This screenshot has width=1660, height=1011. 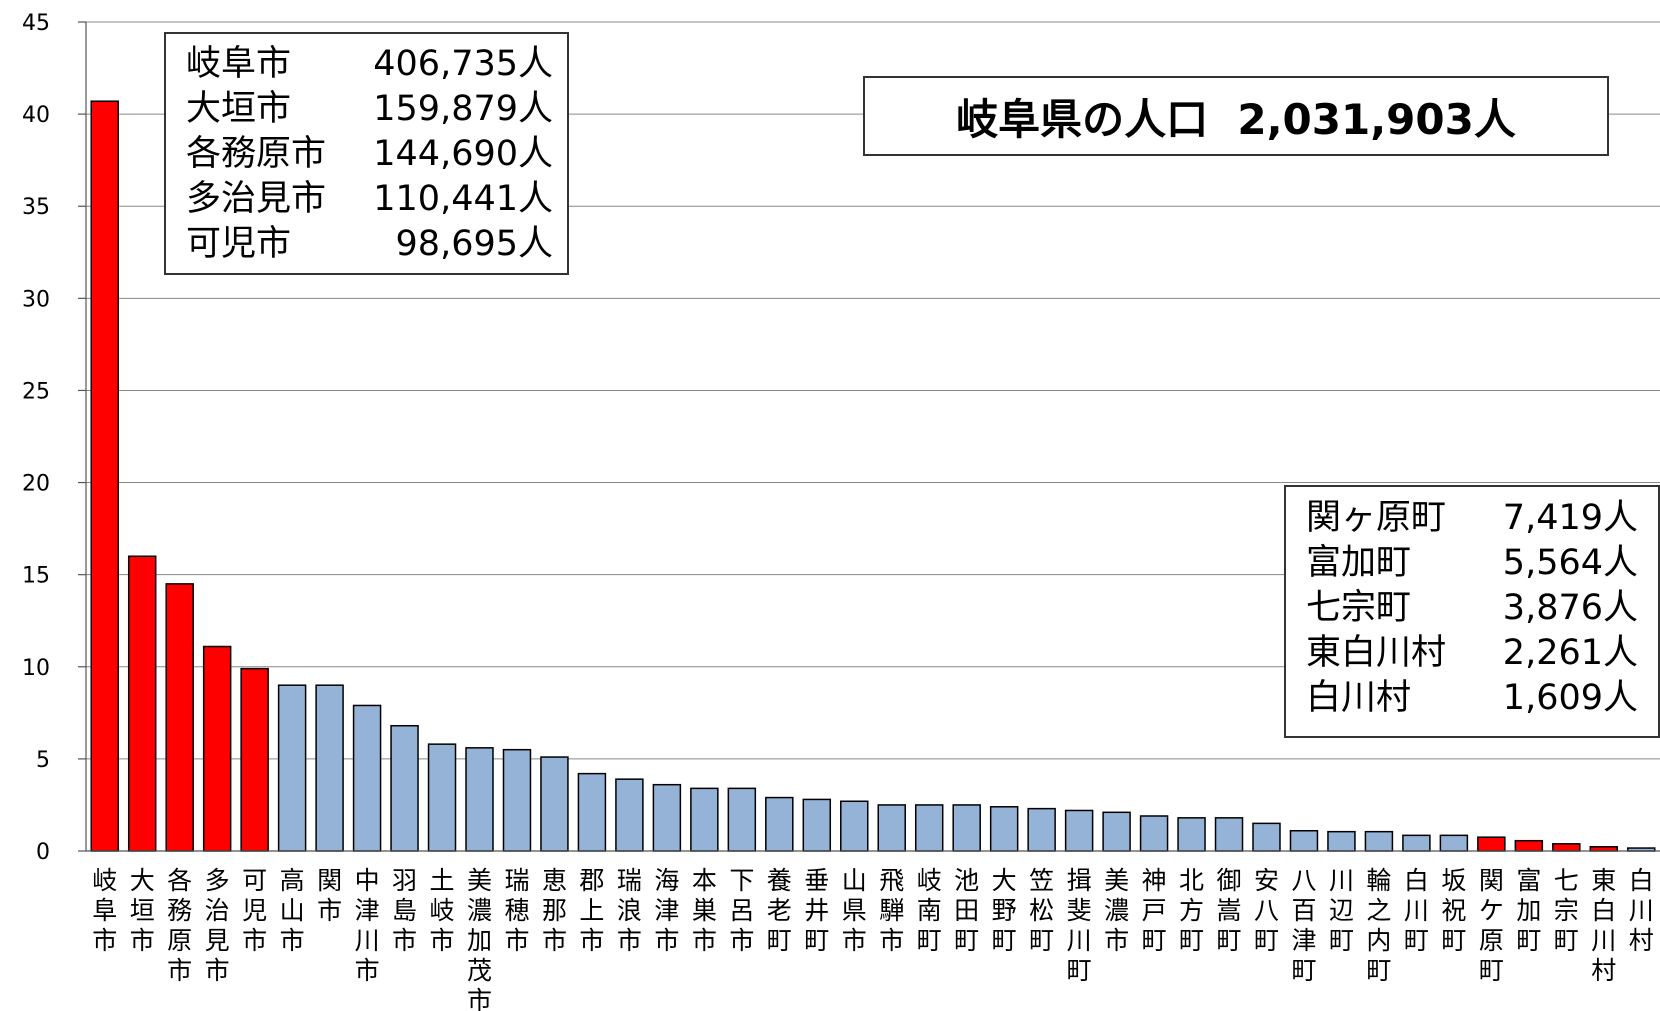 I want to click on y-tick-label: 10, so click(x=36, y=668).